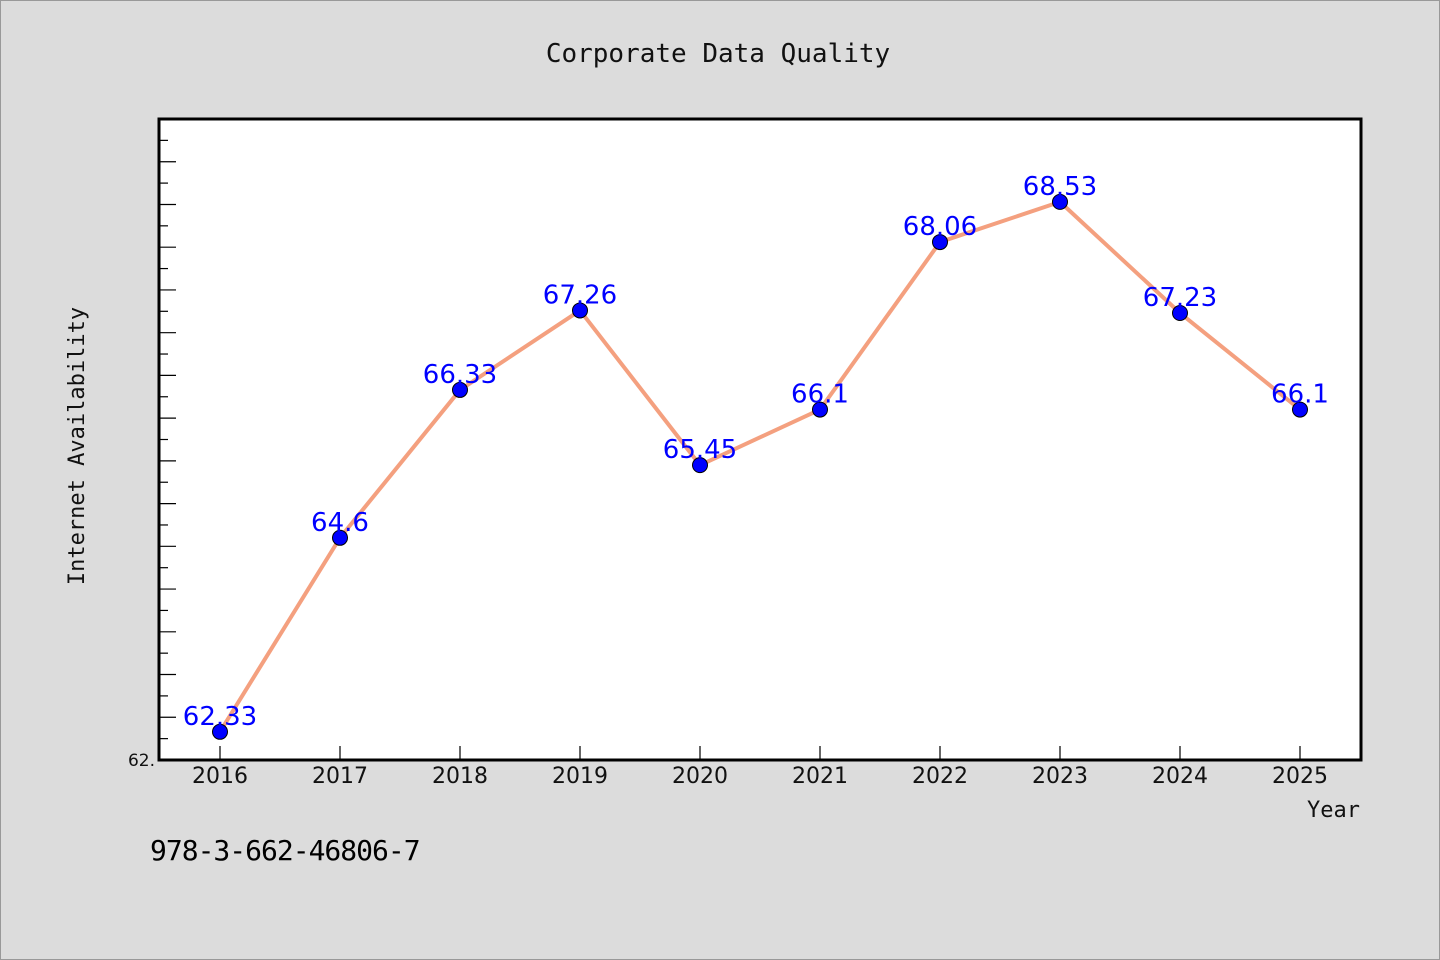 The height and width of the screenshot is (960, 1440). What do you see at coordinates (580, 776) in the screenshot?
I see `x-tick-label: 2019` at bounding box center [580, 776].